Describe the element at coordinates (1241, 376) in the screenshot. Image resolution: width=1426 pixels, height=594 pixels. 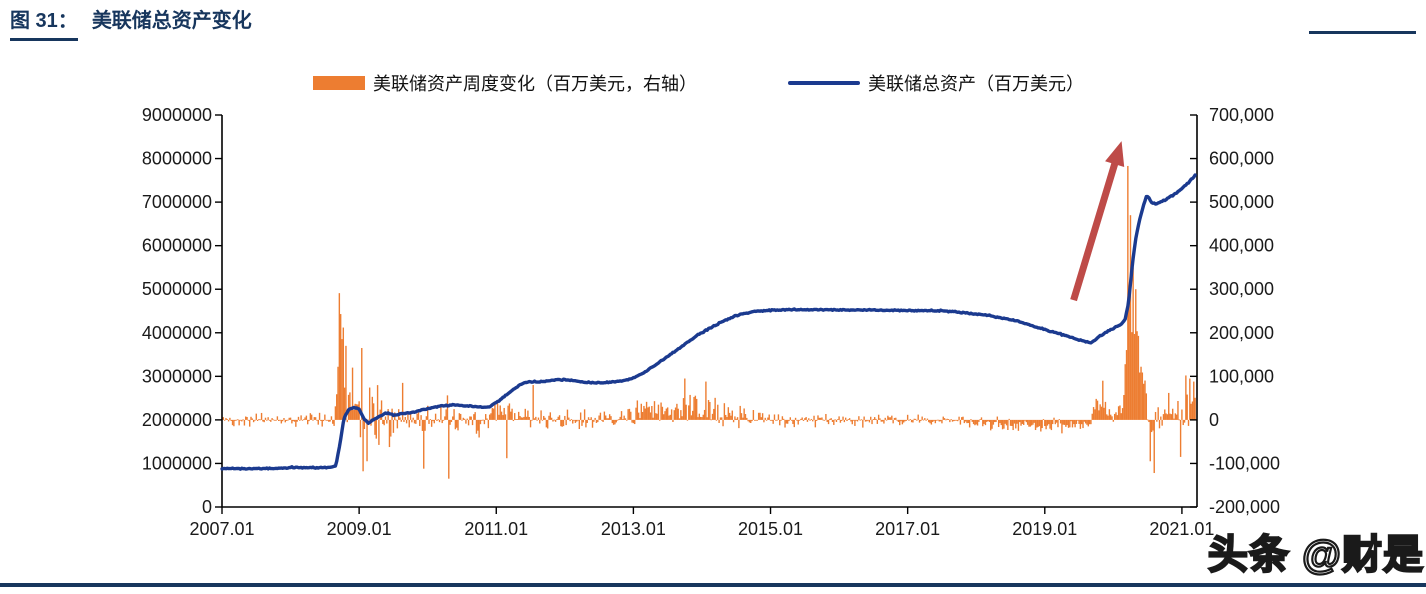
I see `right-axis-tick-label: 100,000` at that location.